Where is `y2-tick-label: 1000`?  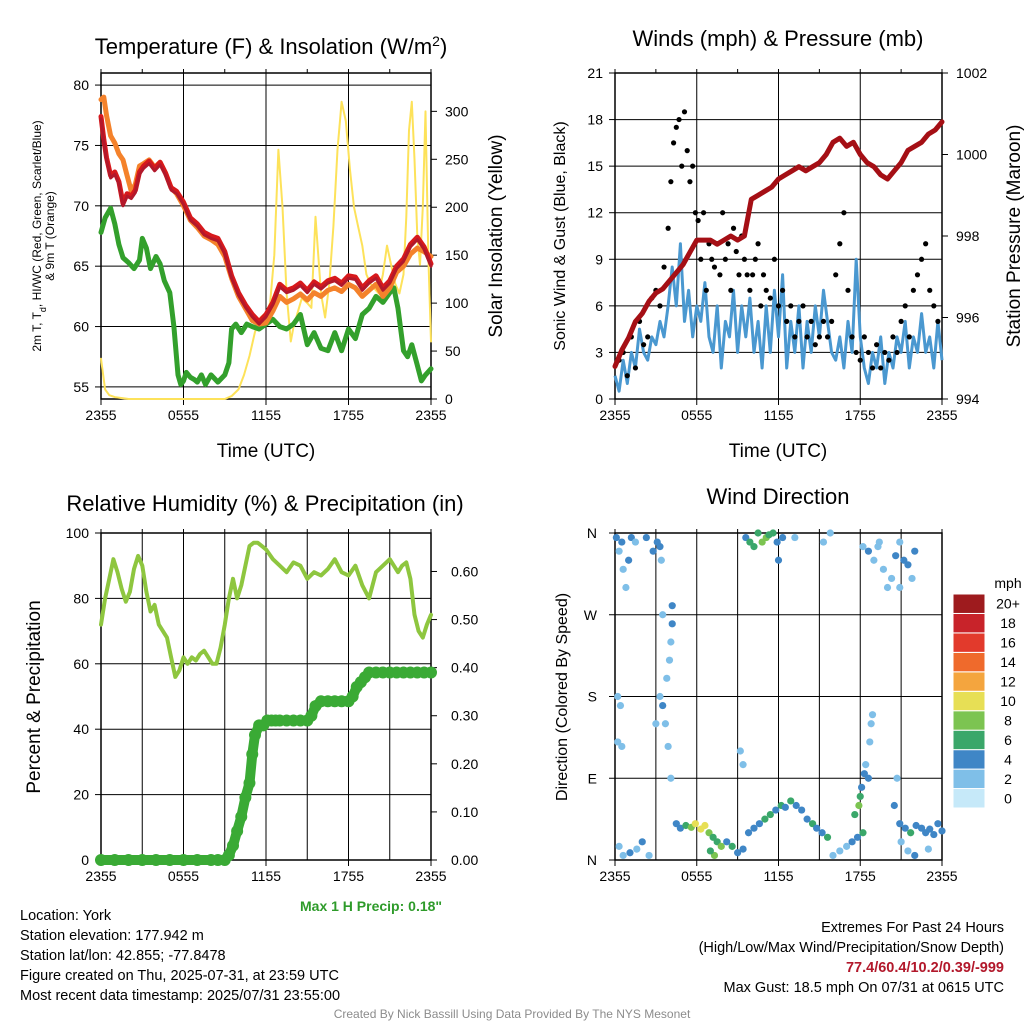
y2-tick-label: 1000 is located at coordinates (971, 155).